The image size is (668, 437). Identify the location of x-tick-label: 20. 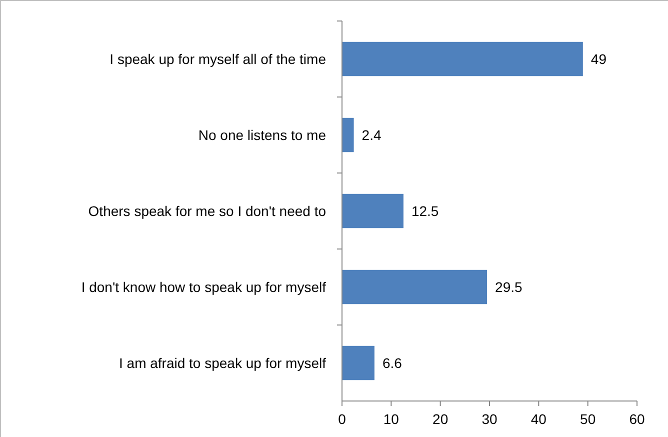
(440, 418).